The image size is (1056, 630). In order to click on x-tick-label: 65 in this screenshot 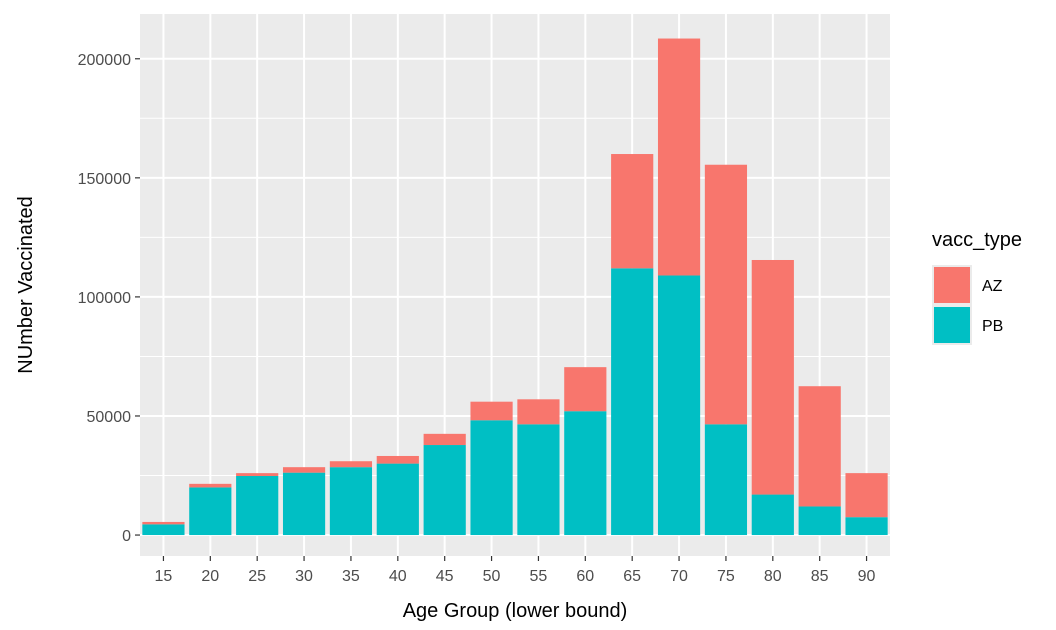, I will do `click(632, 576)`.